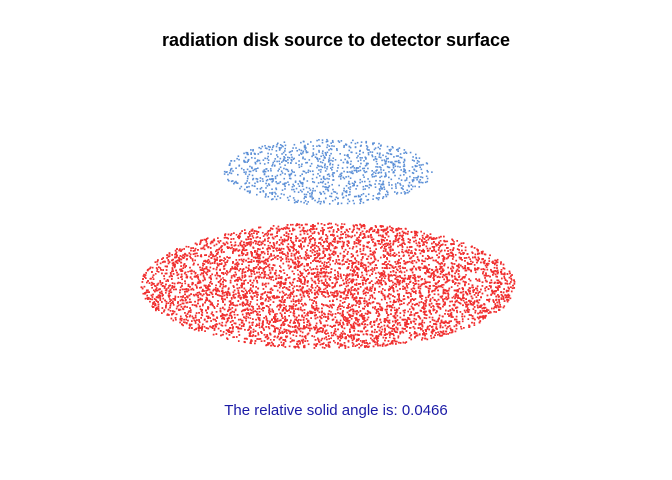 This screenshot has width=672, height=480. Describe the element at coordinates (336, 410) in the screenshot. I see `solid-angle-result: The relative solid angle is: 0.0466` at that location.